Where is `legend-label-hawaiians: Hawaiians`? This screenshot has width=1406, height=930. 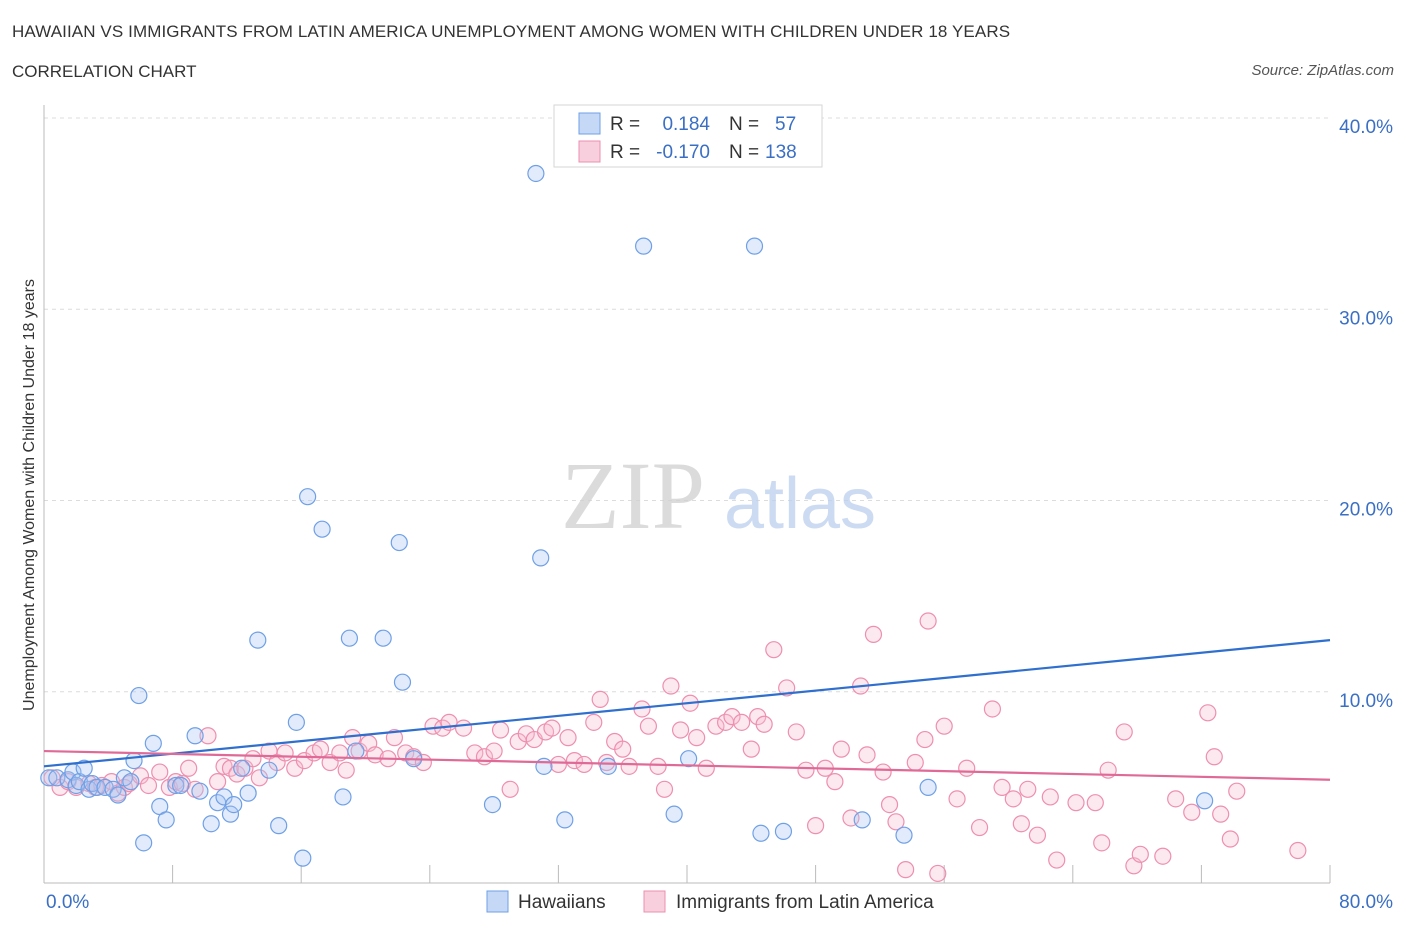 legend-label-hawaiians: Hawaiians is located at coordinates (562, 902).